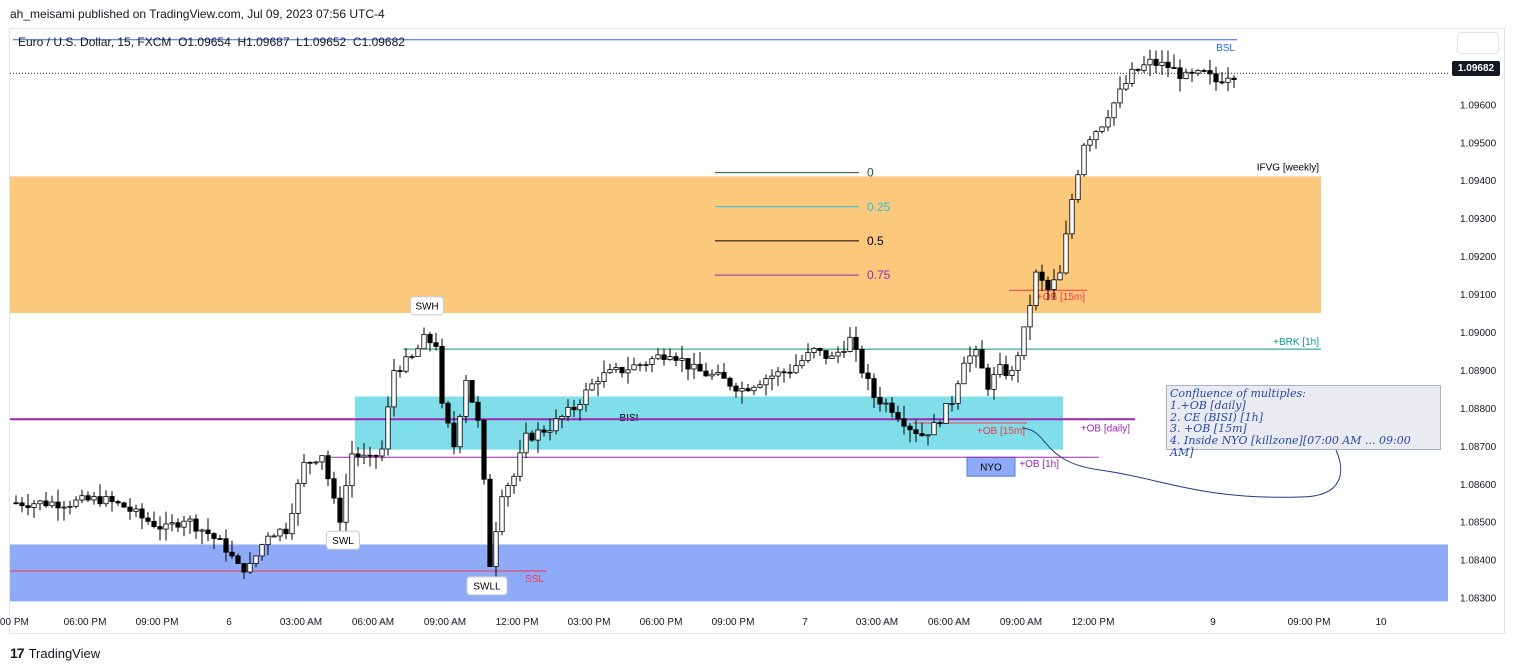 This screenshot has height=670, width=1515. I want to click on level-label: SSL, so click(534, 579).